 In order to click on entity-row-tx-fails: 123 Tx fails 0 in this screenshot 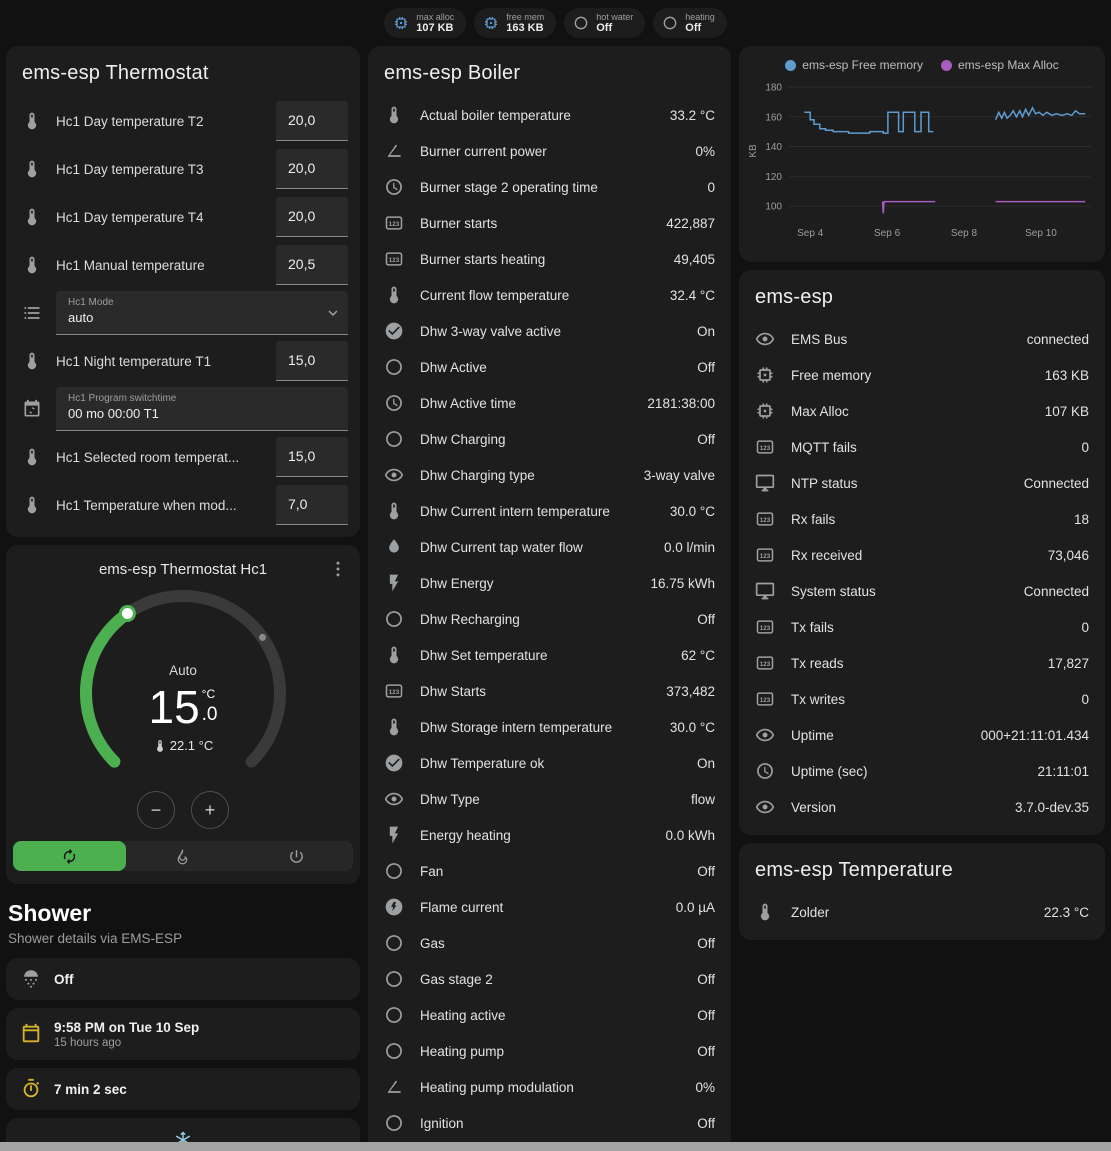, I will do `click(922, 627)`.